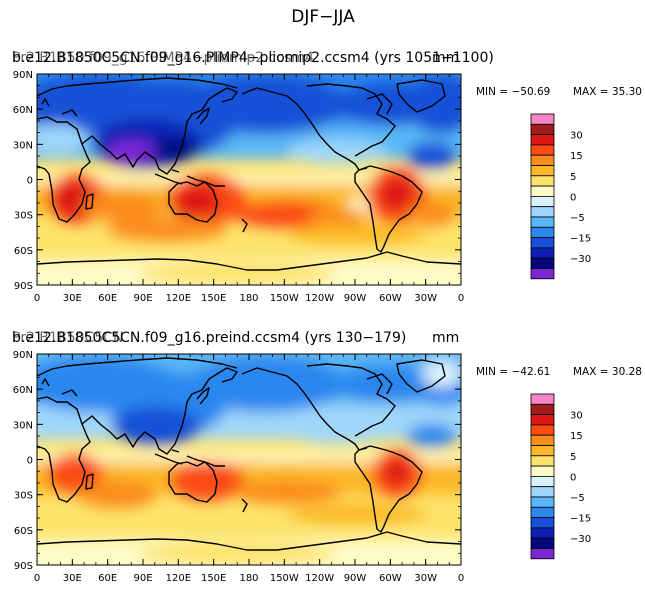  Describe the element at coordinates (355, 298) in the screenshot. I see `x-tick-label: 90W` at that location.